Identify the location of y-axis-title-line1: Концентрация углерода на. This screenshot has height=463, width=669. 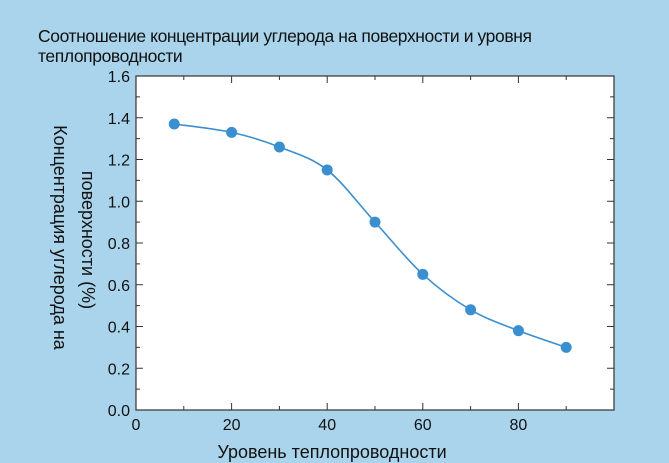
(60, 238).